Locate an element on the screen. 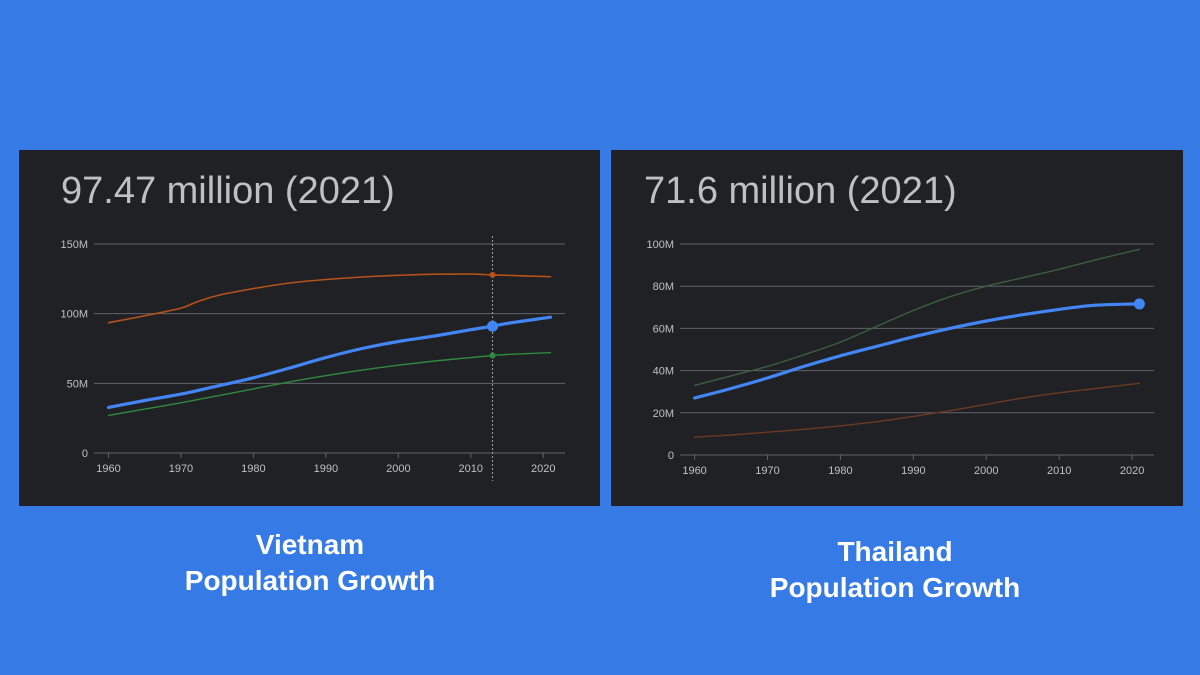 Image resolution: width=1200 pixels, height=675 pixels. thailand-x-tick-label: 2010 is located at coordinates (1059, 471).